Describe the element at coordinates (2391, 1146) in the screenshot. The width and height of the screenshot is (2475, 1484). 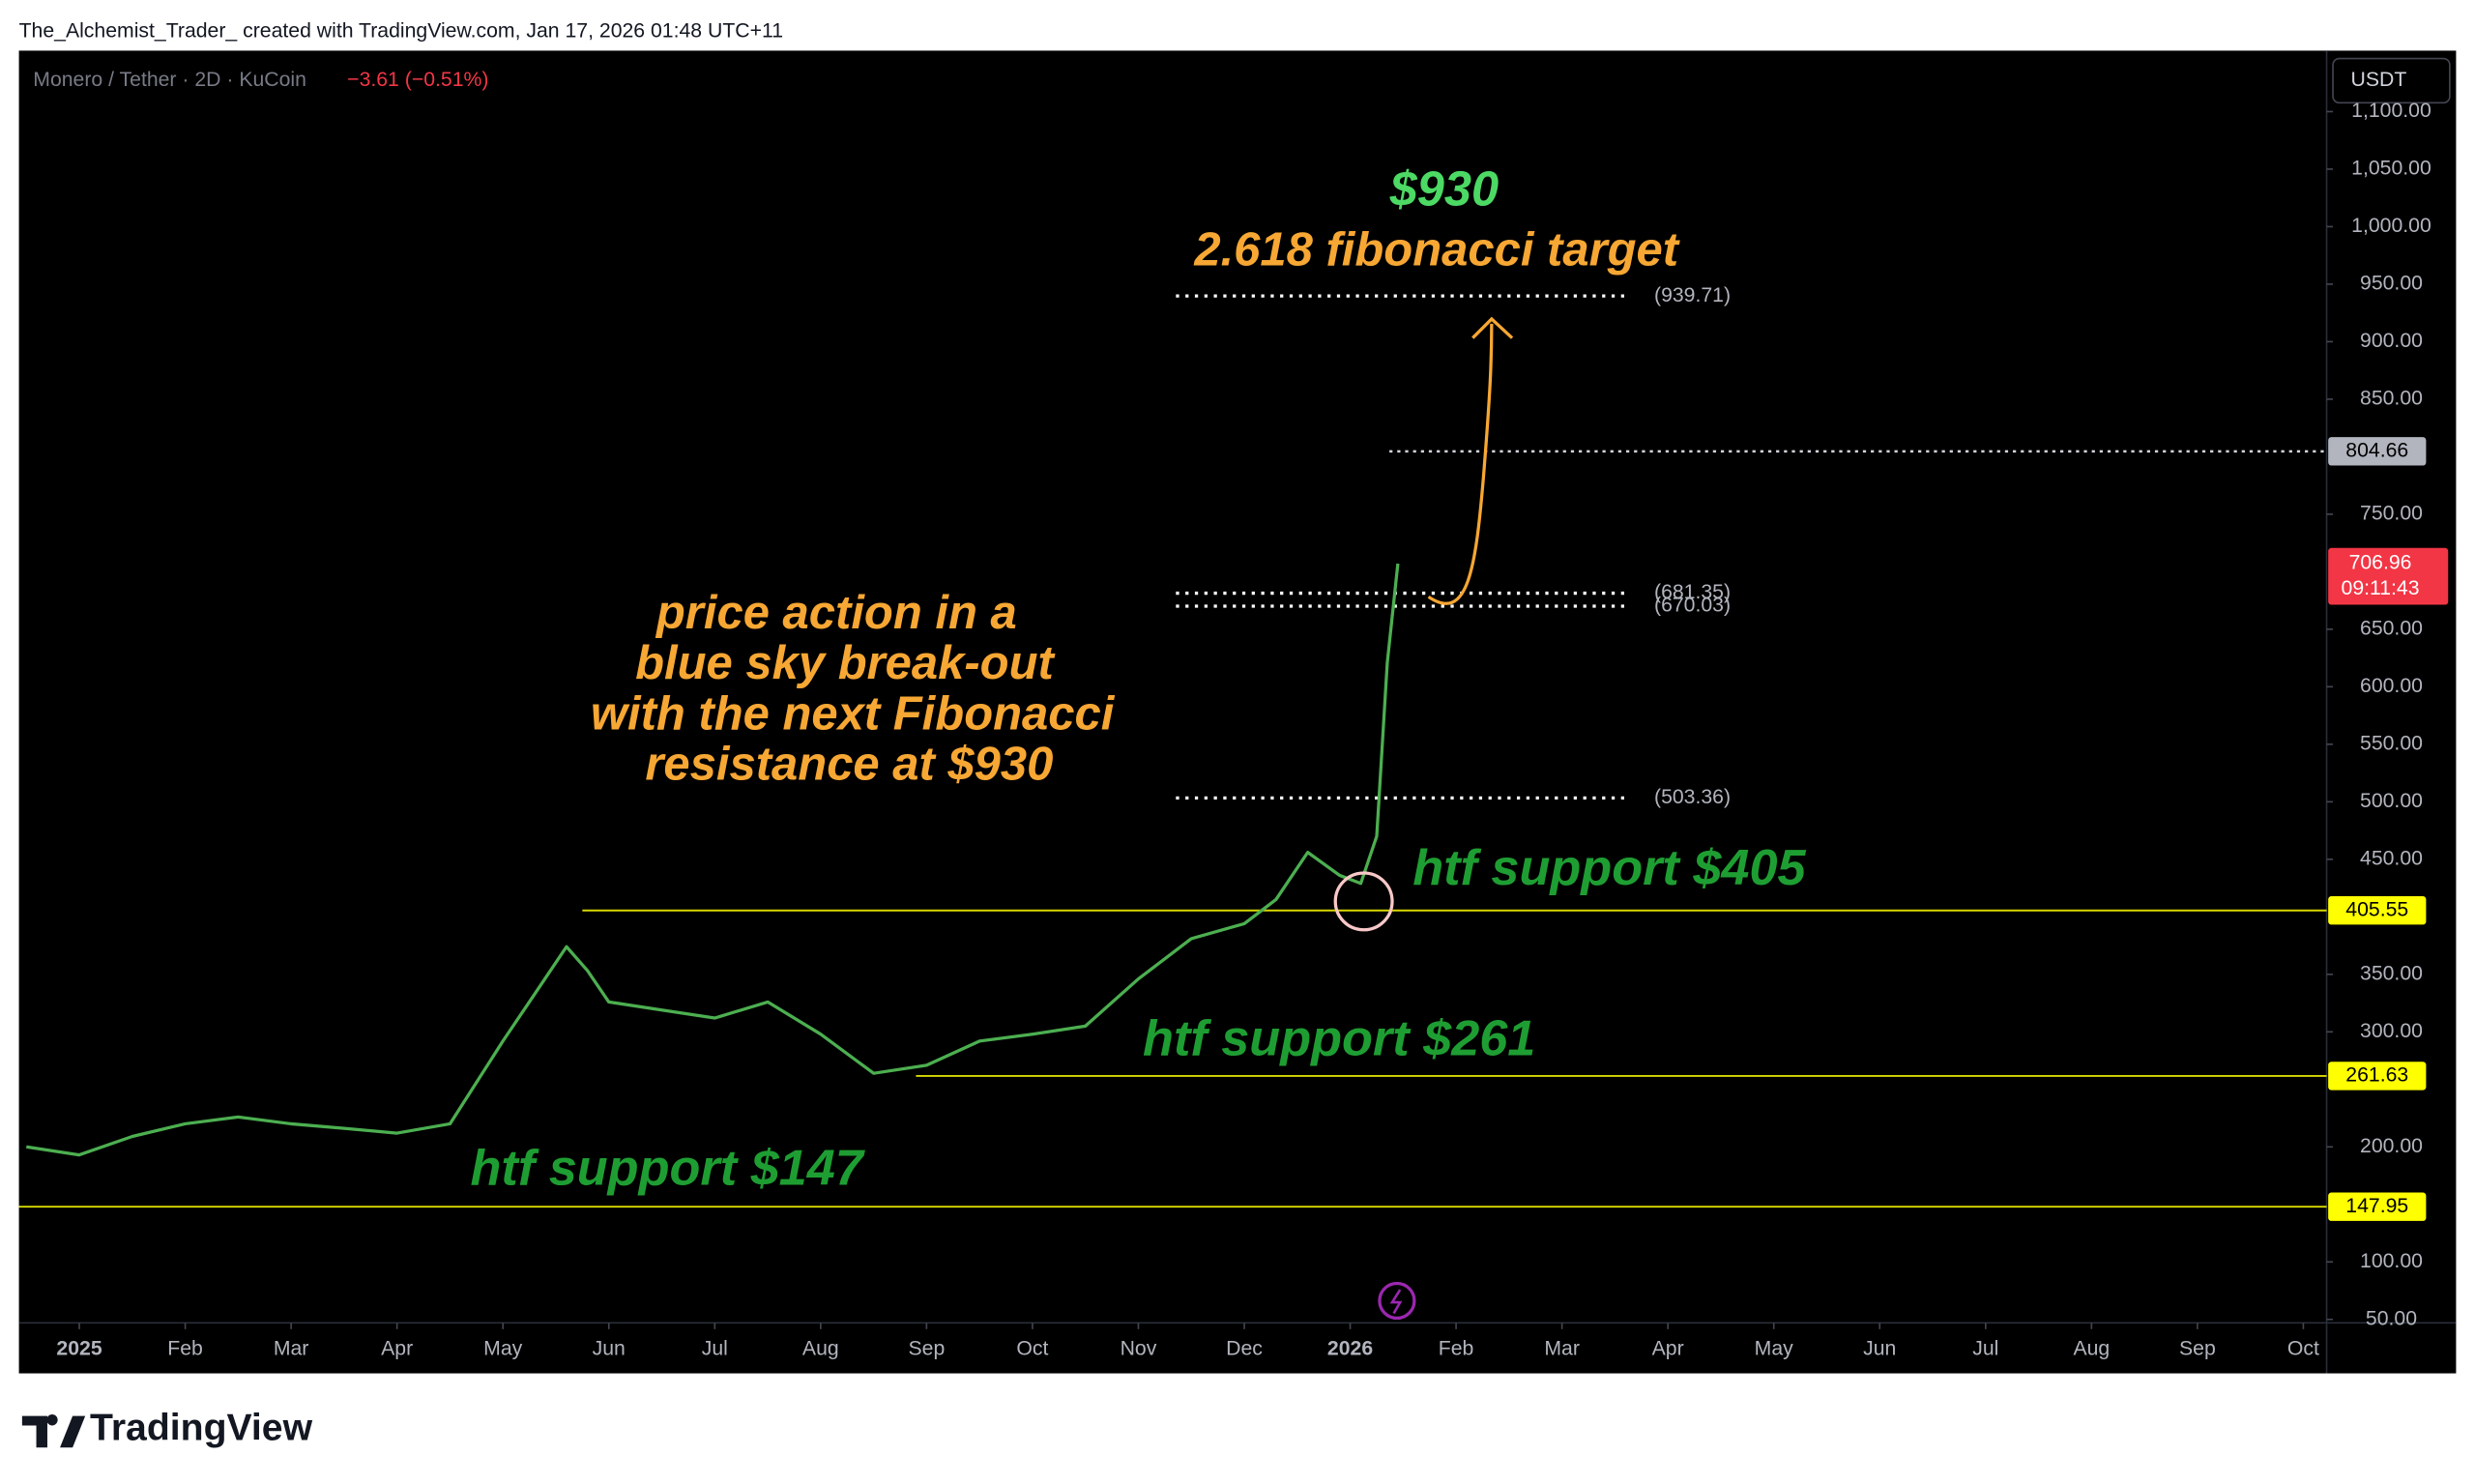
I see `y-tick-label: 200.00` at that location.